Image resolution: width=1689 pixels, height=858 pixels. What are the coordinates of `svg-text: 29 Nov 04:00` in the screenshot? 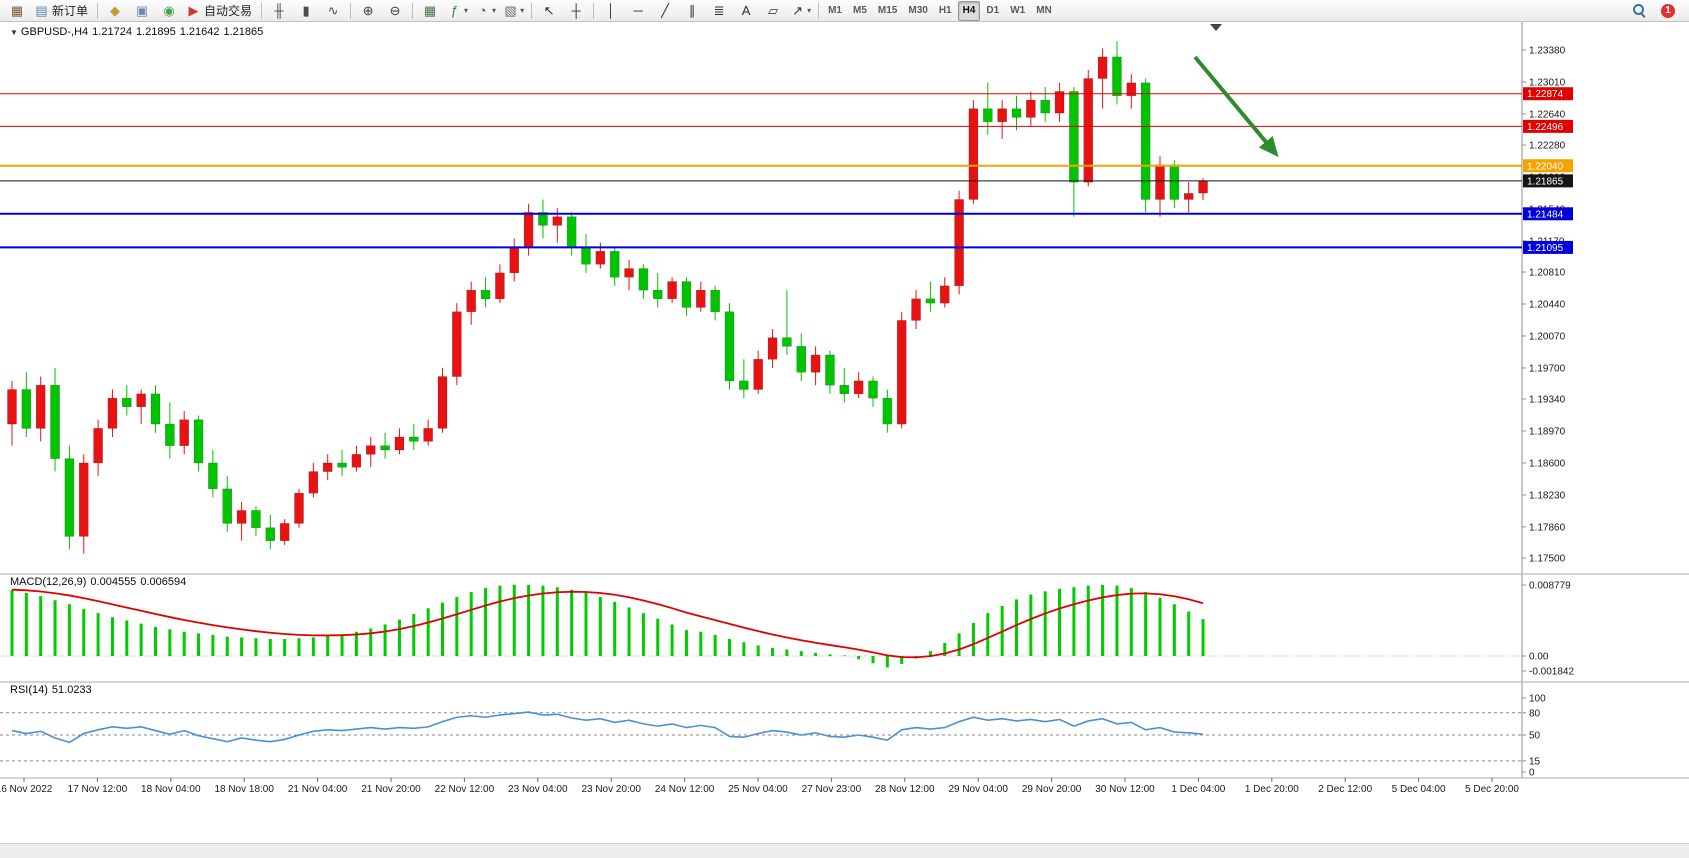 It's located at (978, 789).